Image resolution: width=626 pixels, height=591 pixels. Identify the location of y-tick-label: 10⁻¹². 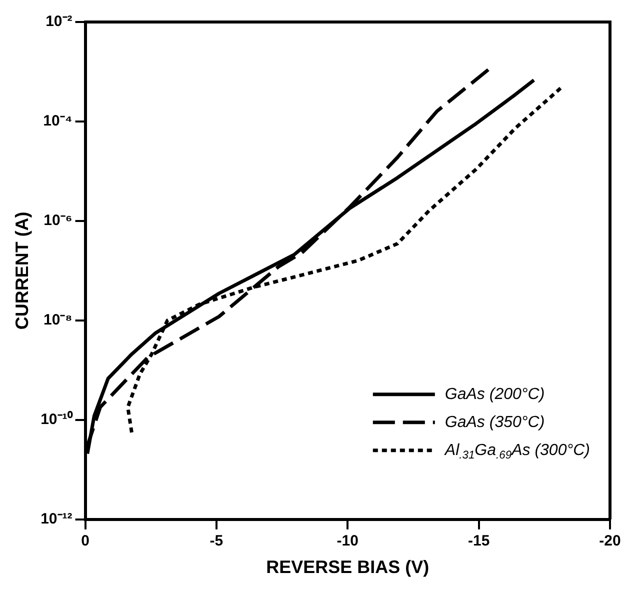
(56, 519).